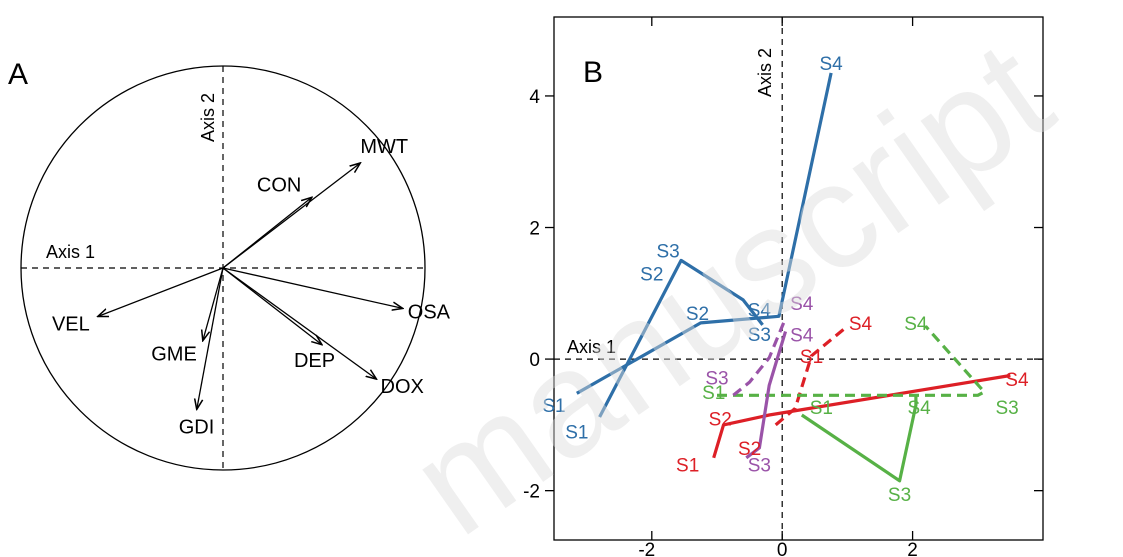 The height and width of the screenshot is (557, 1123). I want to click on vector-arrow-con, so click(267, 233).